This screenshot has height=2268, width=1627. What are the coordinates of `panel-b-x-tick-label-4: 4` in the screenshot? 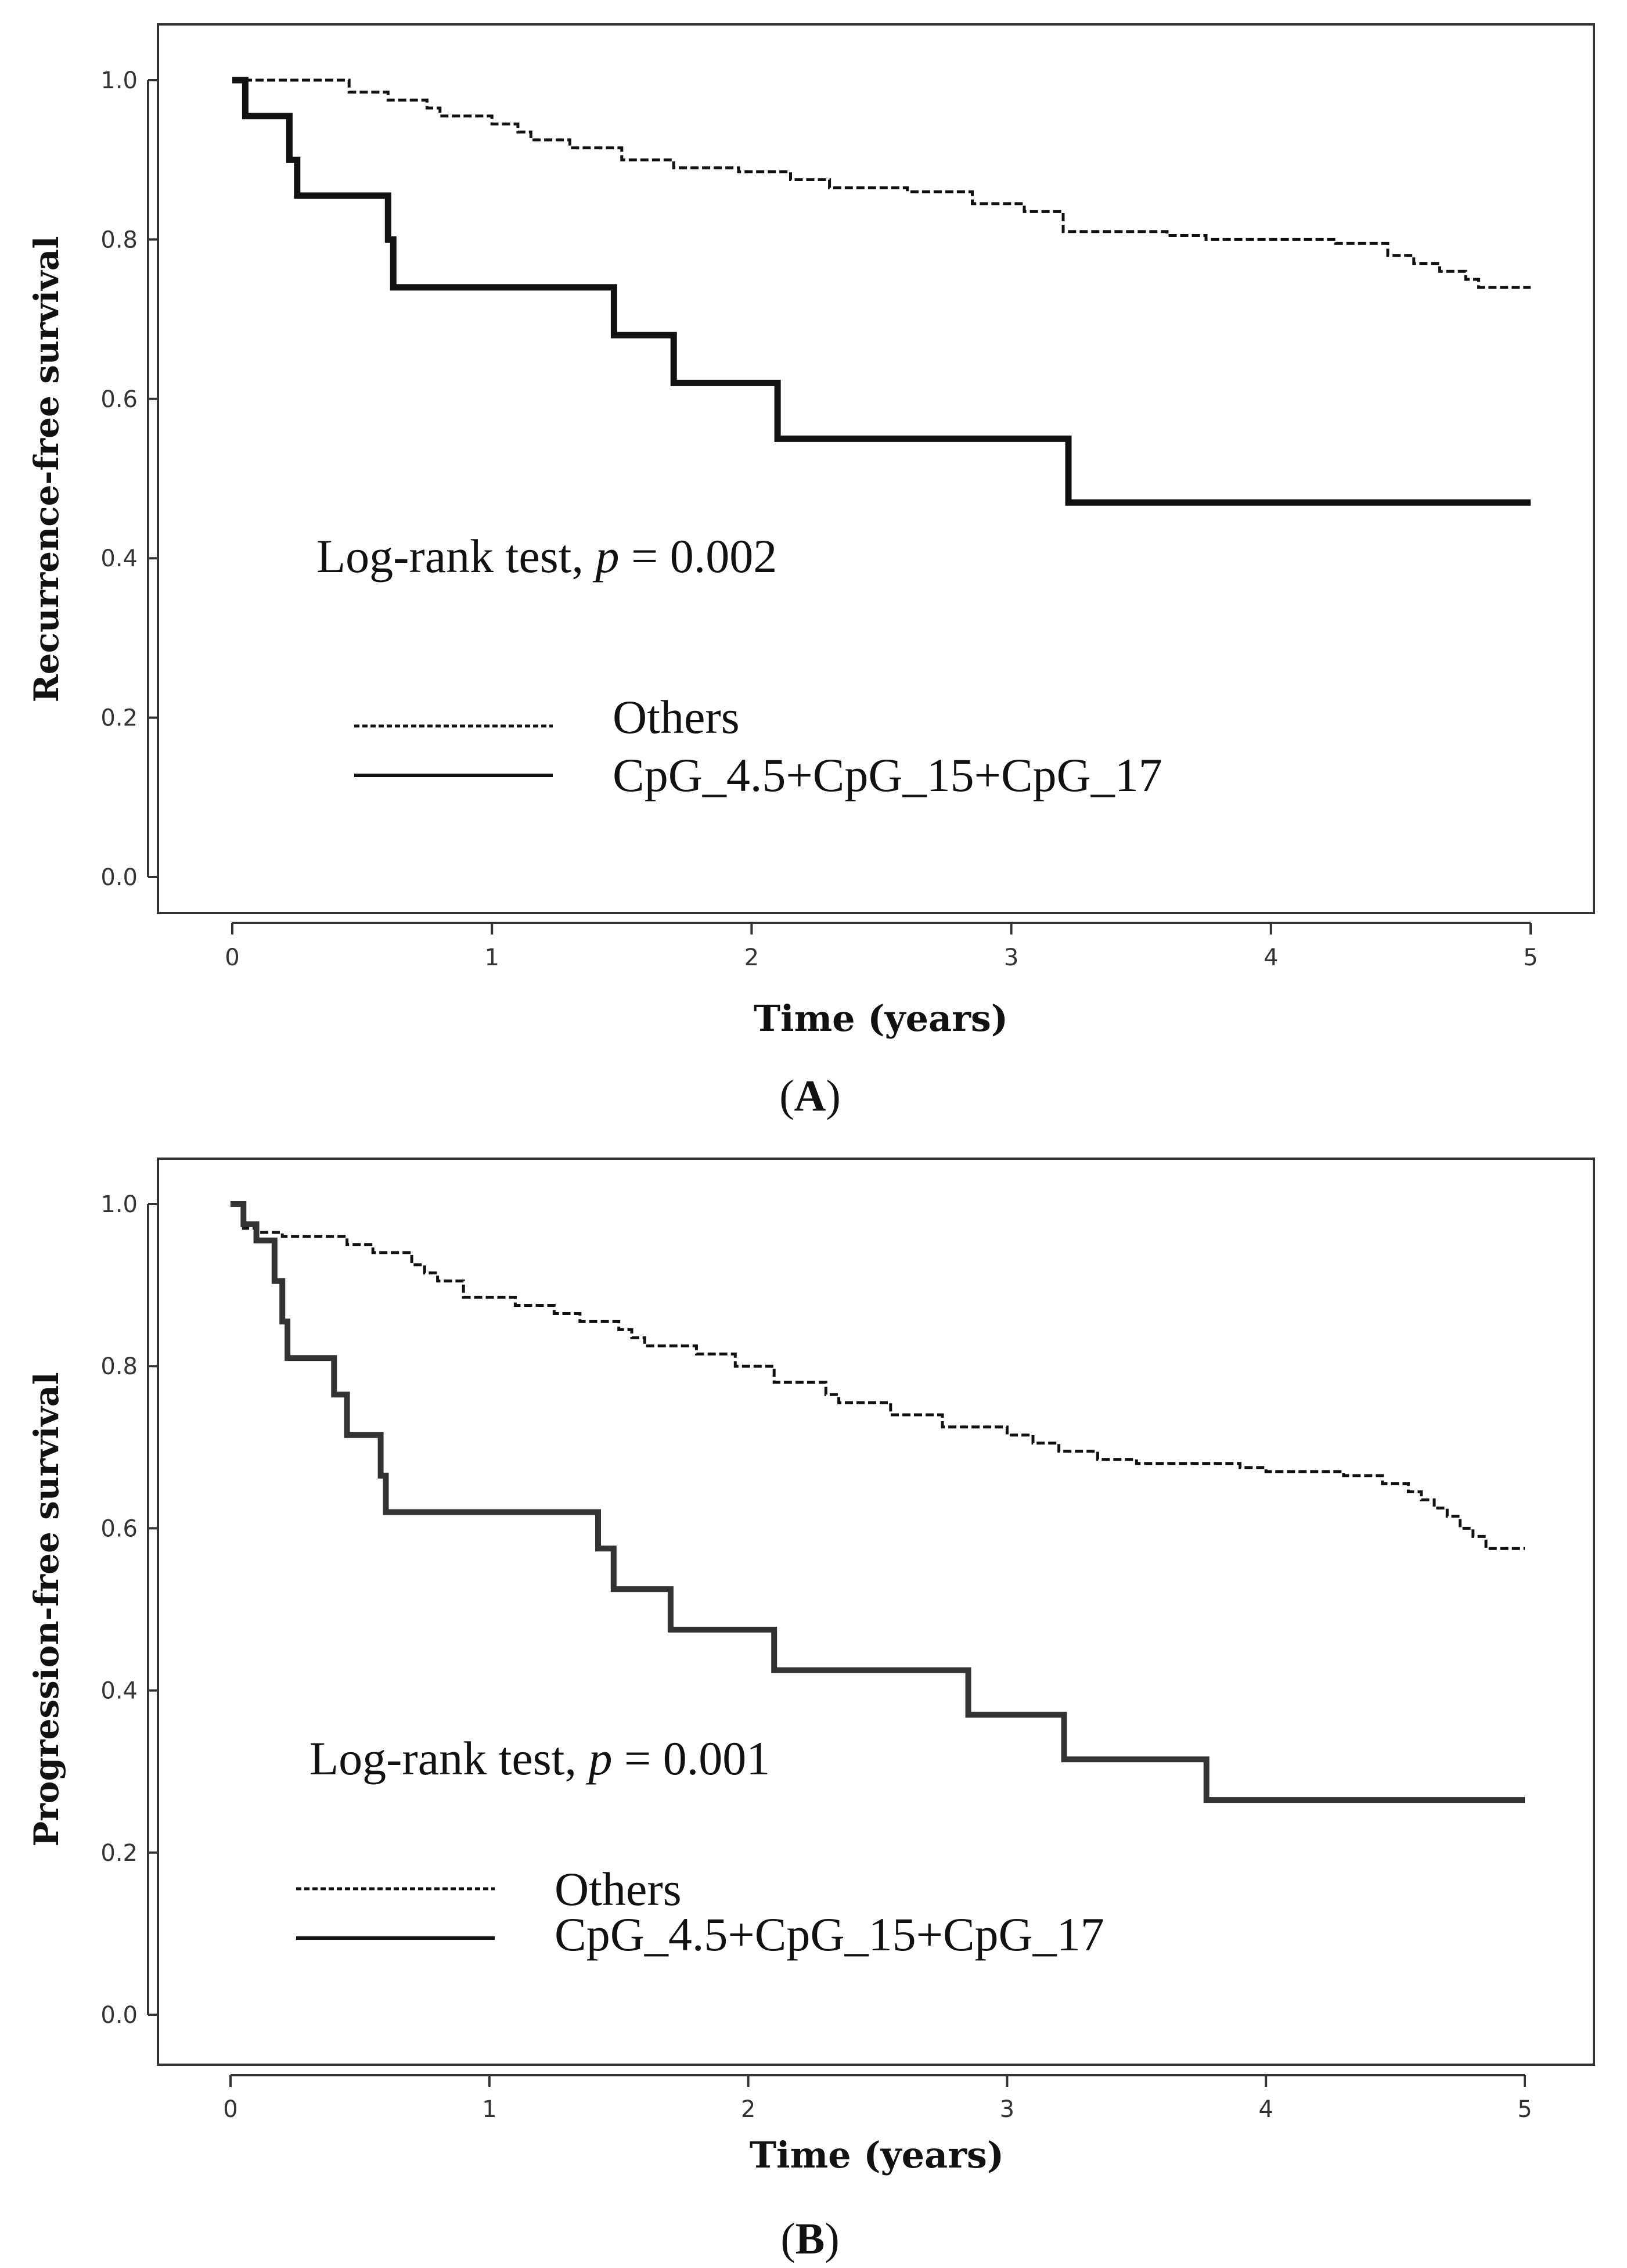 It's located at (1265, 2109).